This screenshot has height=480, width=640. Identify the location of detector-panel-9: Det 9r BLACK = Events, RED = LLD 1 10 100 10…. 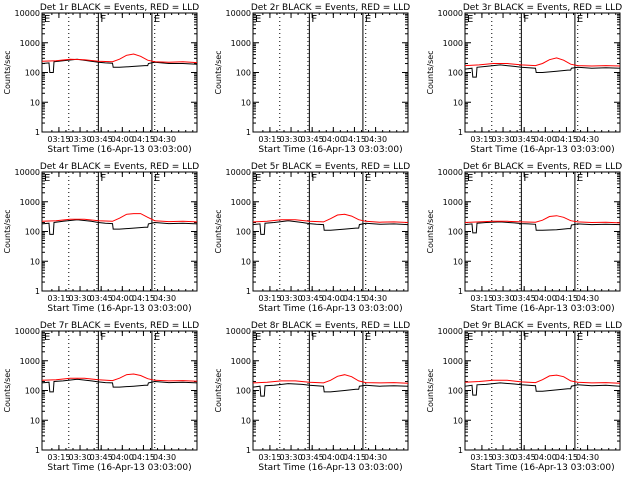
(524, 397).